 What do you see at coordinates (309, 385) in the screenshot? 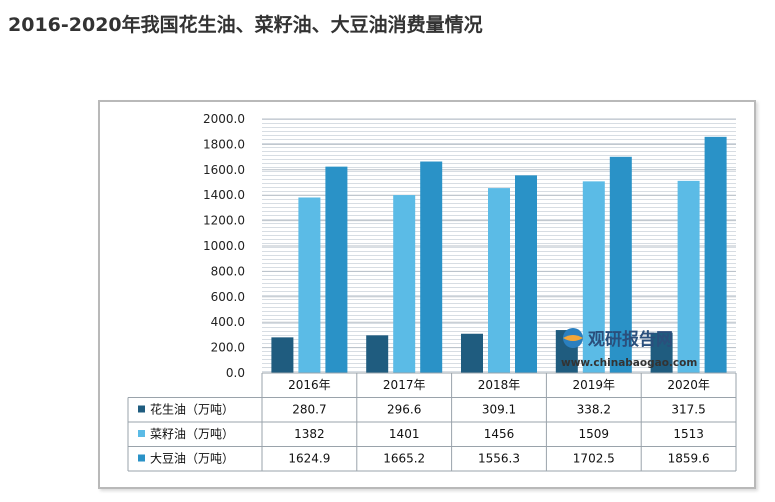
I see `x-tick-label: 2016年` at bounding box center [309, 385].